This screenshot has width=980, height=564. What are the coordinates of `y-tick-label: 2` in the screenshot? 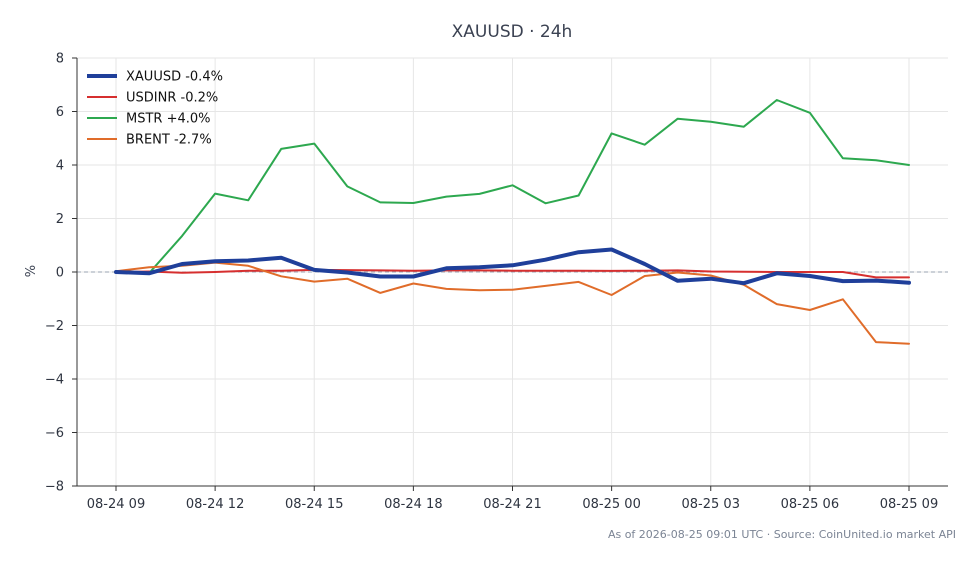 It's located at (60, 219).